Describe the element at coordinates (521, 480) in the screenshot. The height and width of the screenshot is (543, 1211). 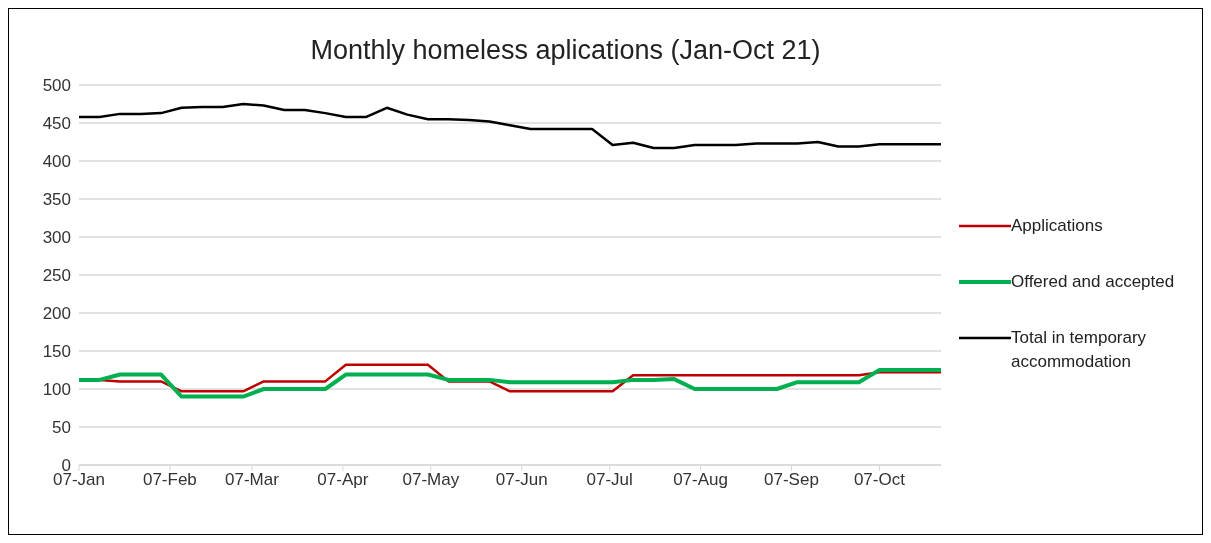
I see `x-tick-label: 07-Jun` at that location.